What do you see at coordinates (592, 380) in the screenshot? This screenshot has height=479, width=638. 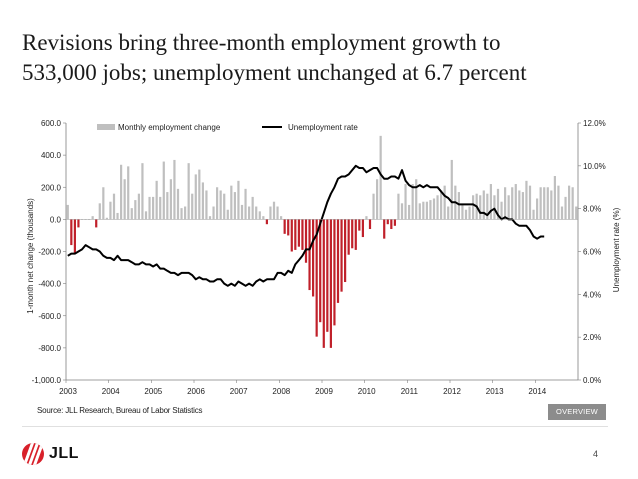 I see `y2-tick-label: 0.0%` at bounding box center [592, 380].